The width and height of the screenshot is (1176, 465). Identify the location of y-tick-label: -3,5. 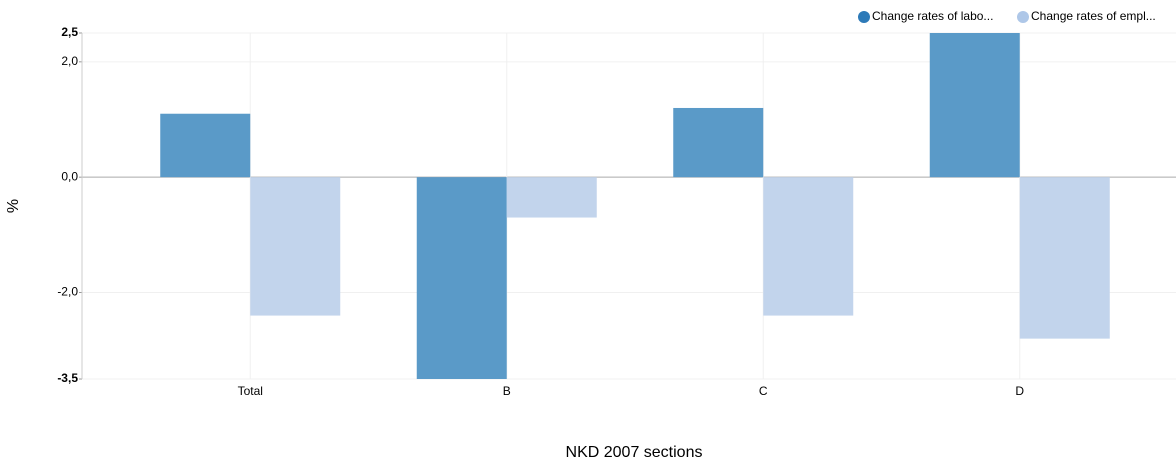
(67, 378).